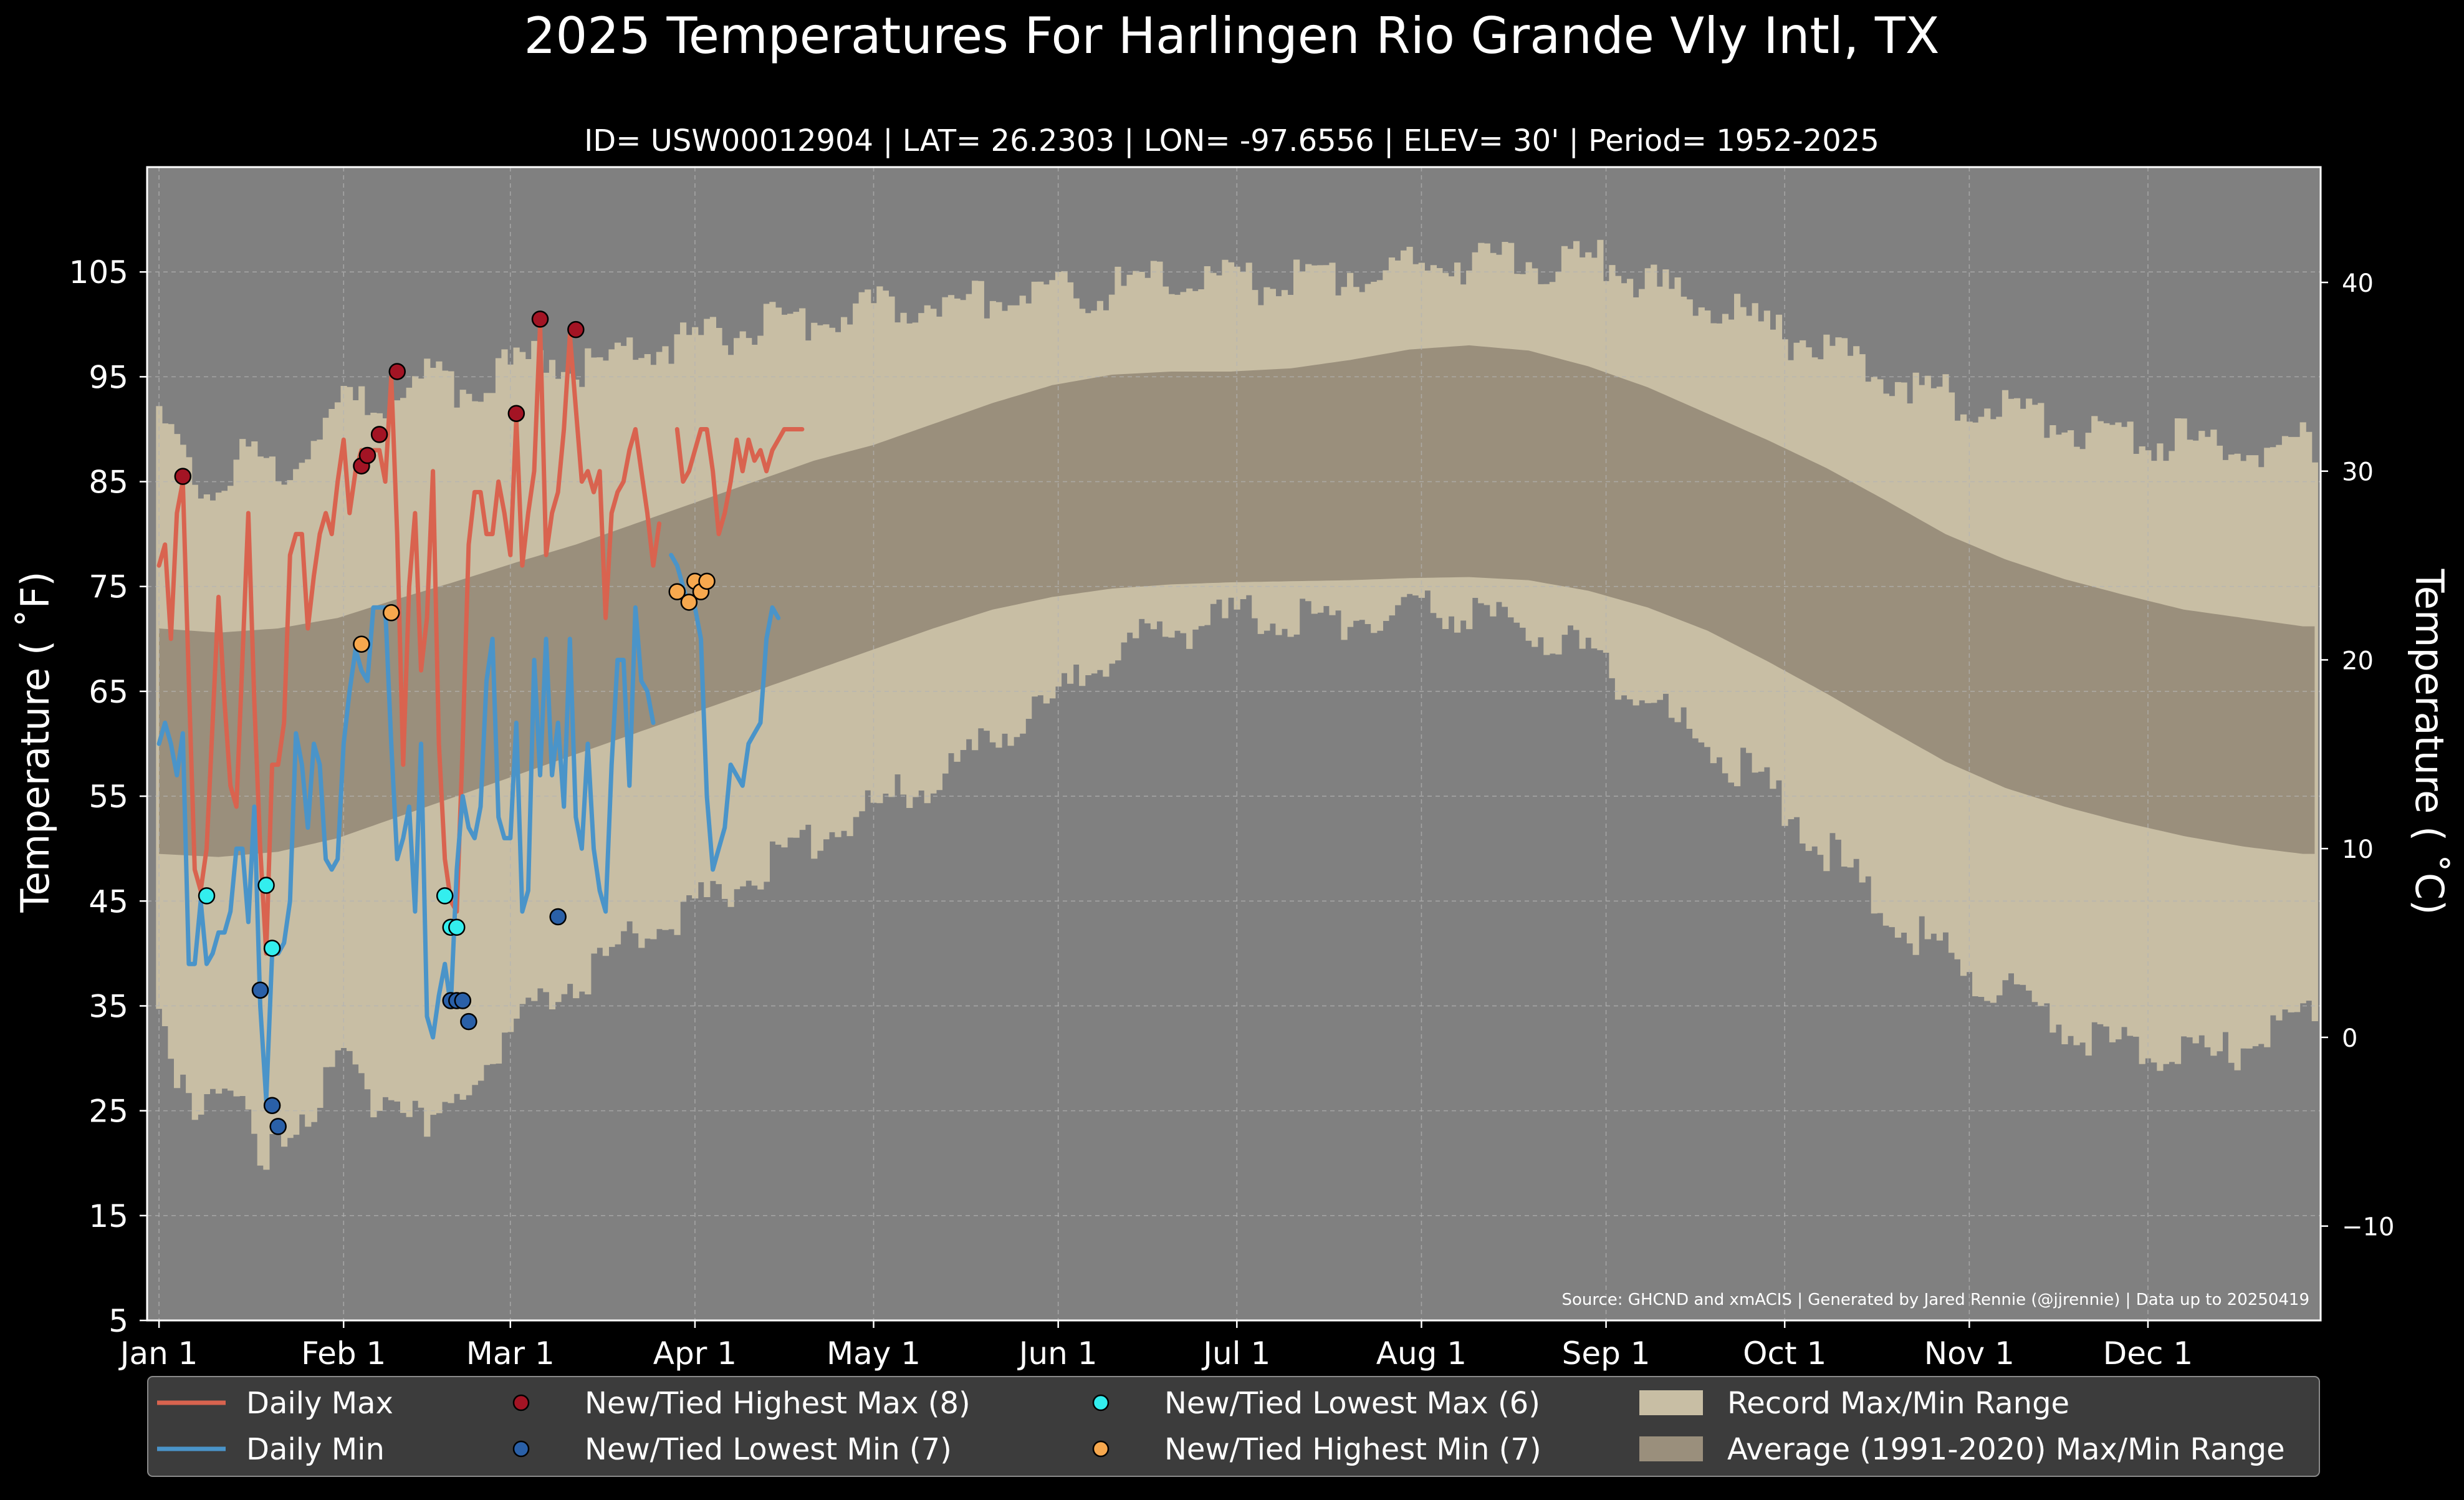 The image size is (2464, 1500). I want to click on legend-label: New/Tied Lowest Min (7), so click(768, 1449).